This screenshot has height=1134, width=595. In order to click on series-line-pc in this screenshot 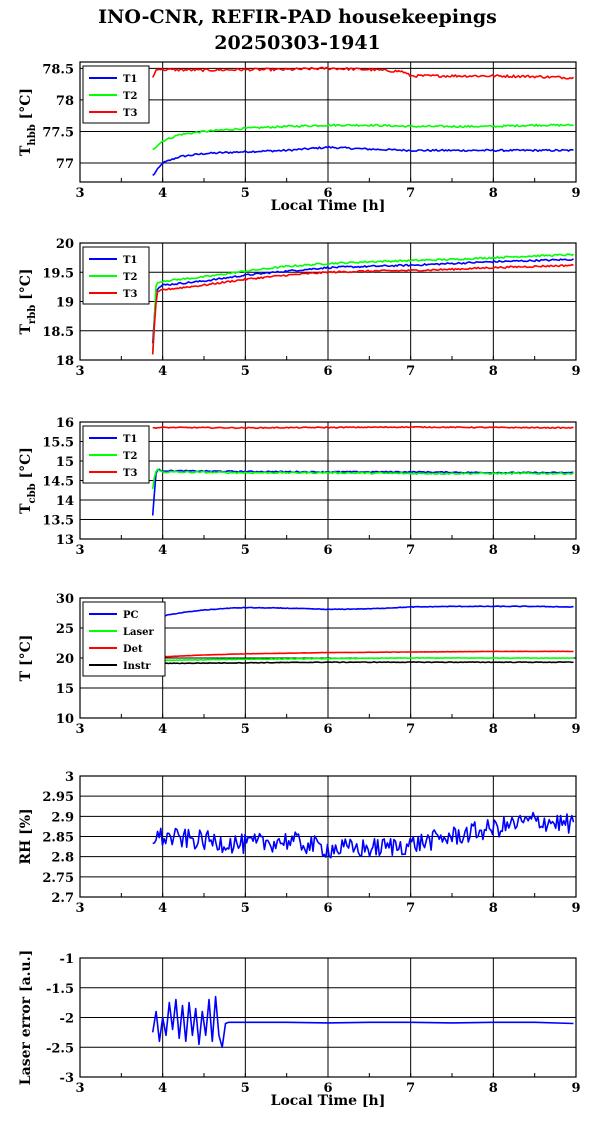, I will do `click(363, 615)`.